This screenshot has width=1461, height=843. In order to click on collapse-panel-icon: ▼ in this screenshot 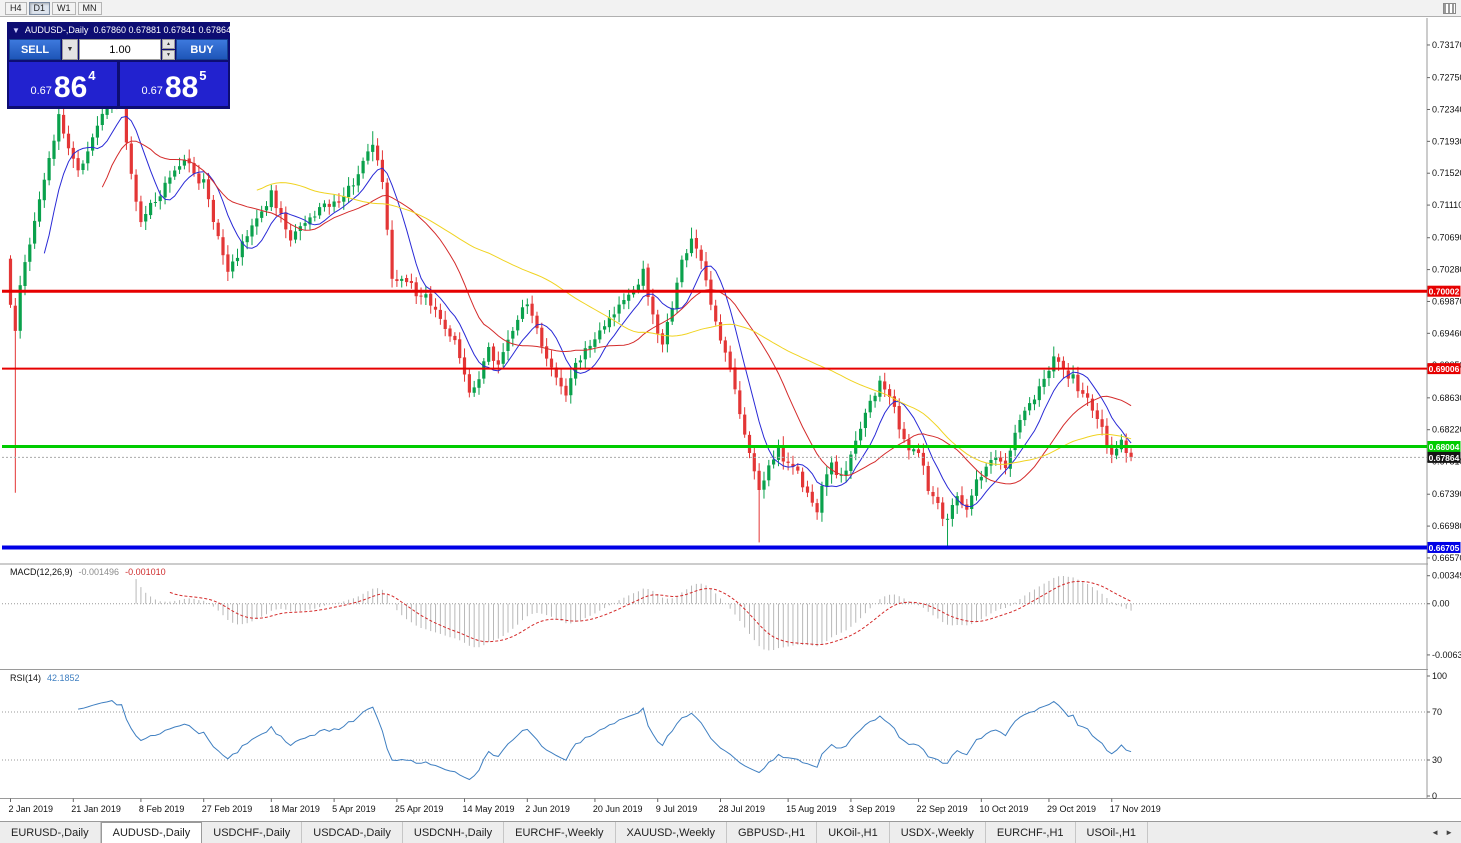, I will do `click(16, 30)`.